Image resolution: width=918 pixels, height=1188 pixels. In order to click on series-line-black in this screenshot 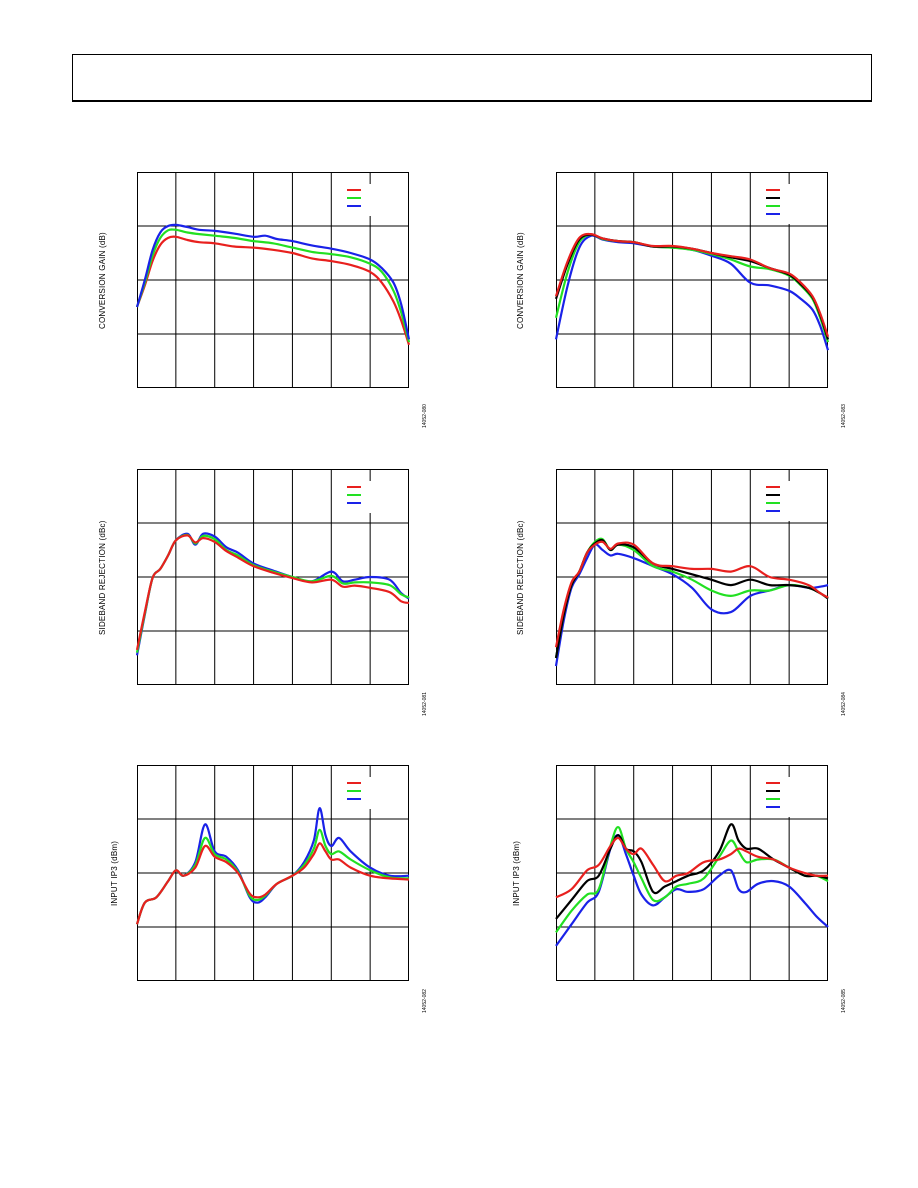, I will do `click(691, 598)`.